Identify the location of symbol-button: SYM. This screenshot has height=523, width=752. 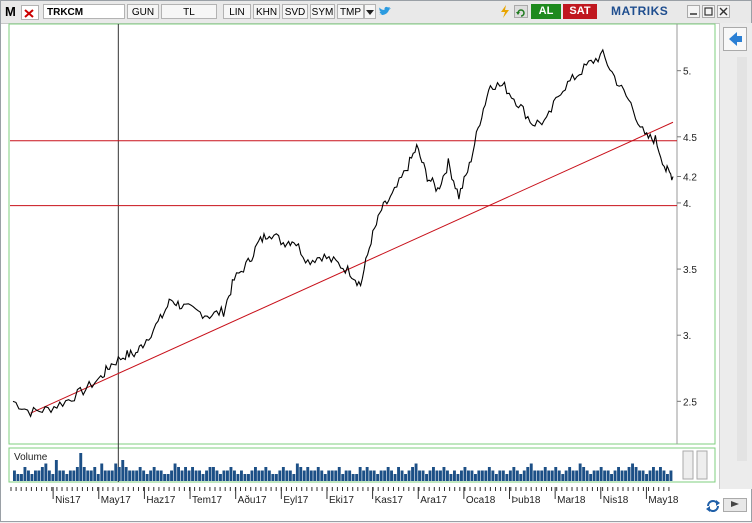
(322, 11).